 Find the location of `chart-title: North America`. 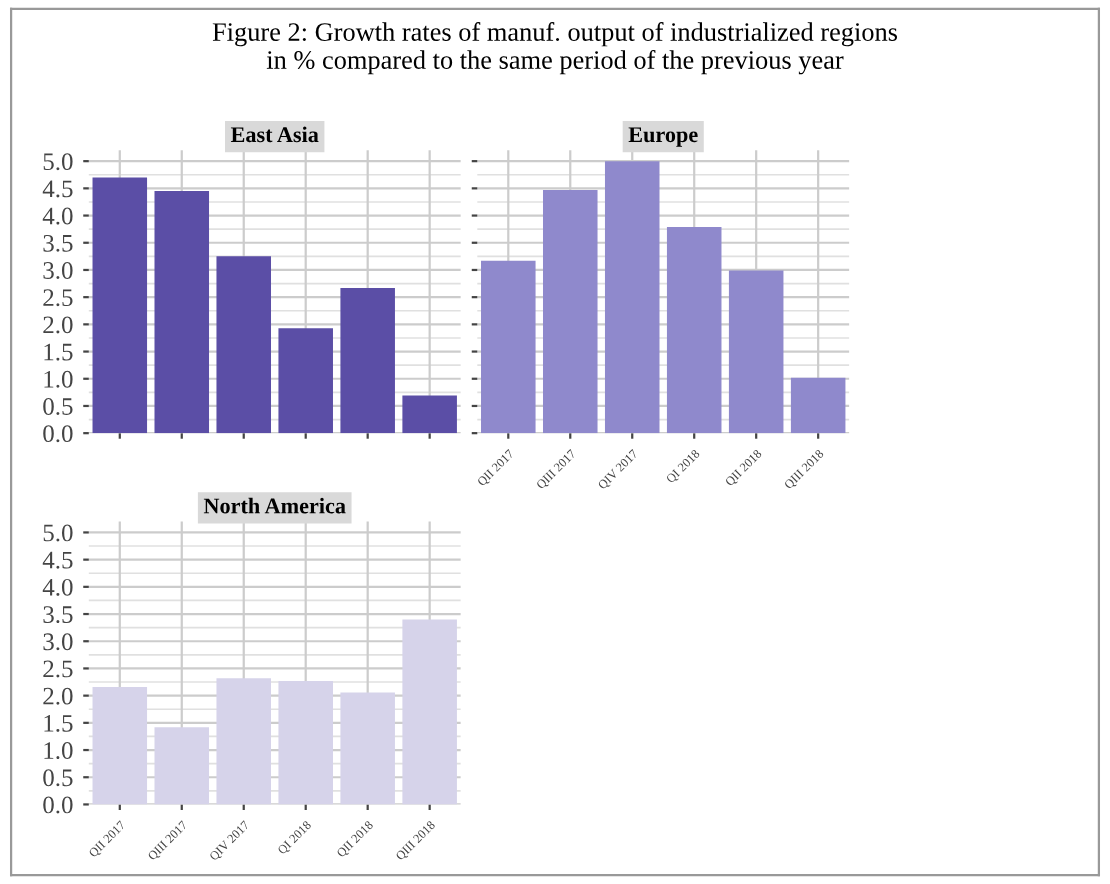

chart-title: North America is located at coordinates (274, 505).